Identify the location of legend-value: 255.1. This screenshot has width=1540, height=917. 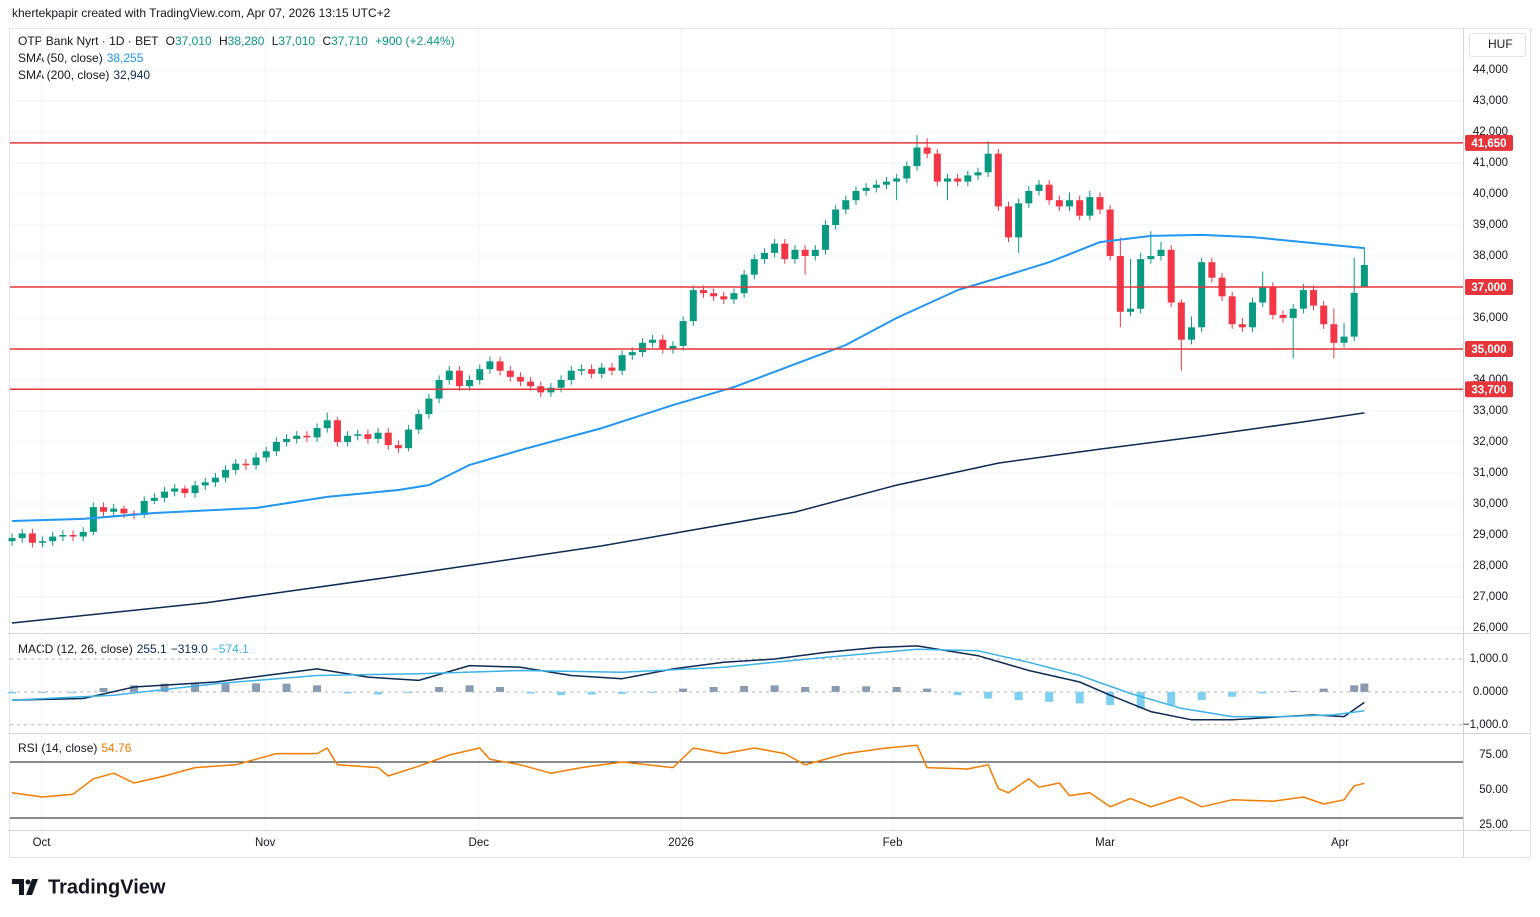
(152, 649).